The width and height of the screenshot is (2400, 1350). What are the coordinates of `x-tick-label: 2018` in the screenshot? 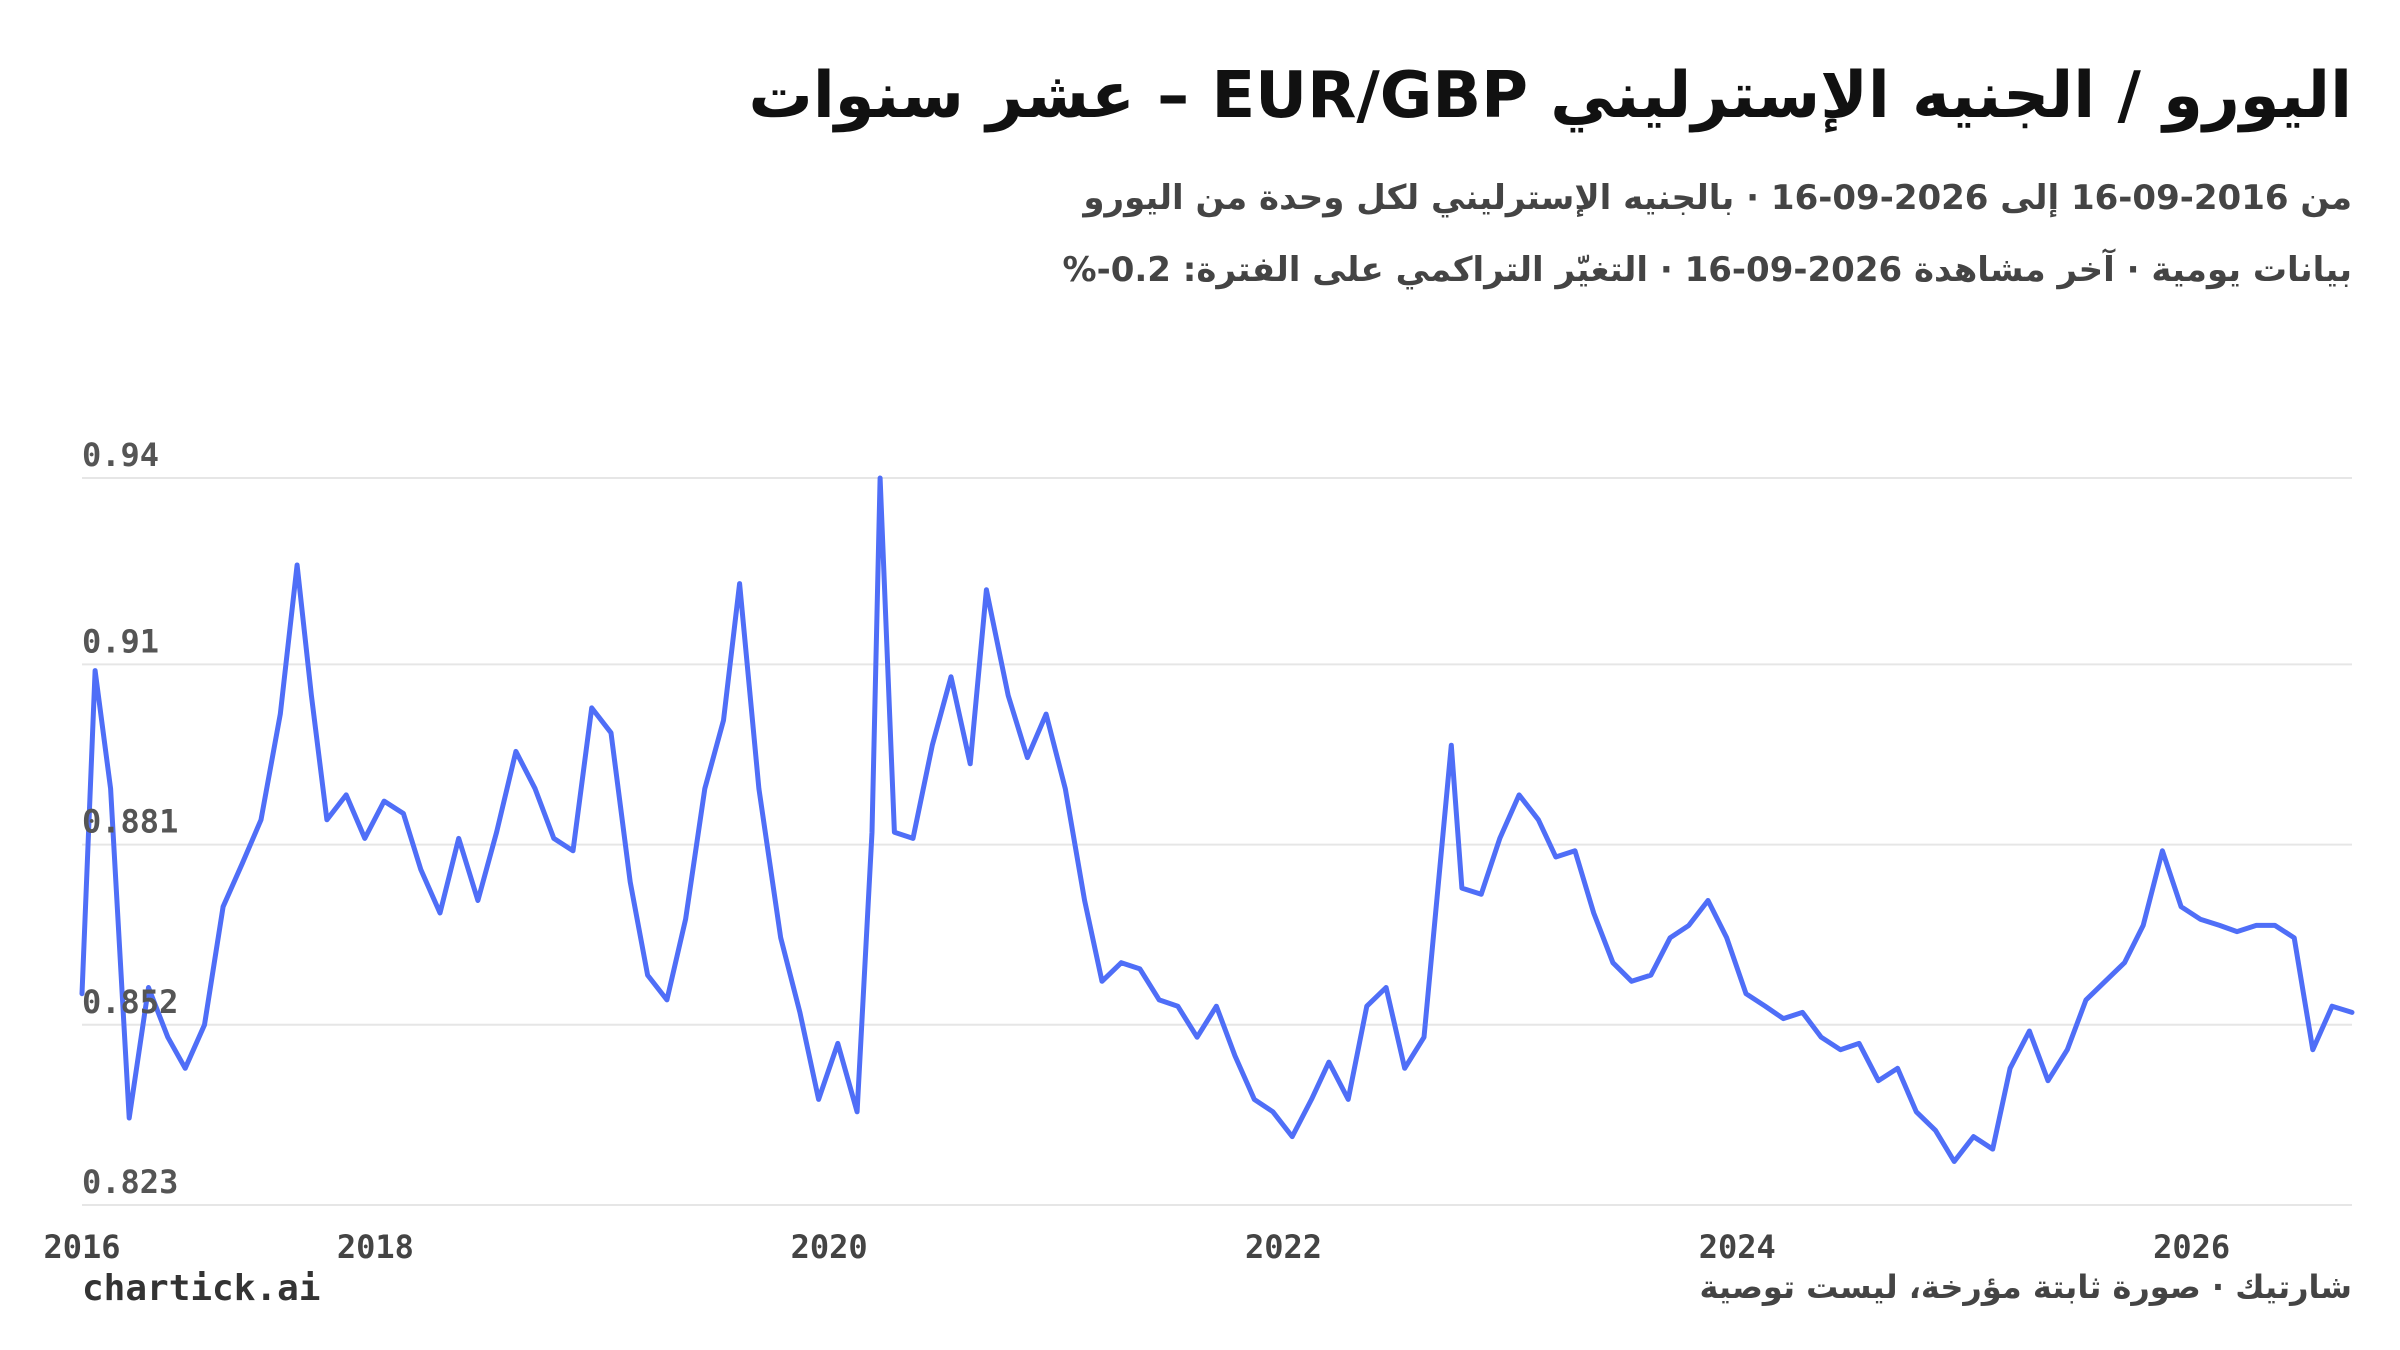 It's located at (375, 1247).